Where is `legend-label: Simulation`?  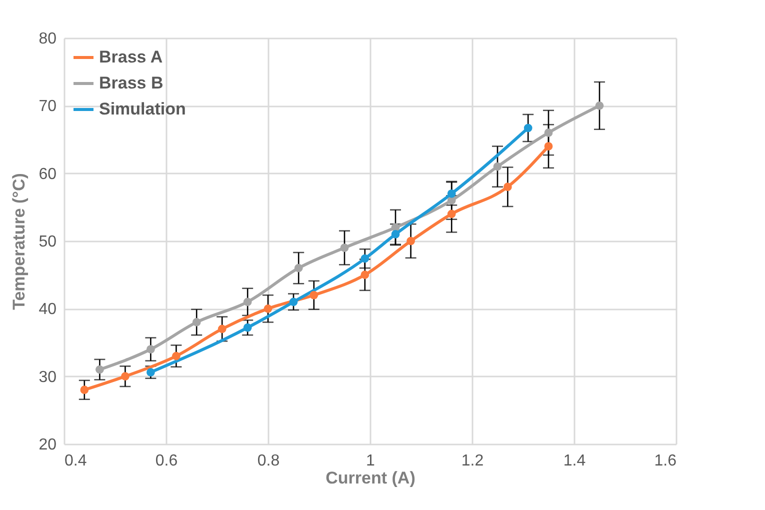
legend-label: Simulation is located at coordinates (142, 109).